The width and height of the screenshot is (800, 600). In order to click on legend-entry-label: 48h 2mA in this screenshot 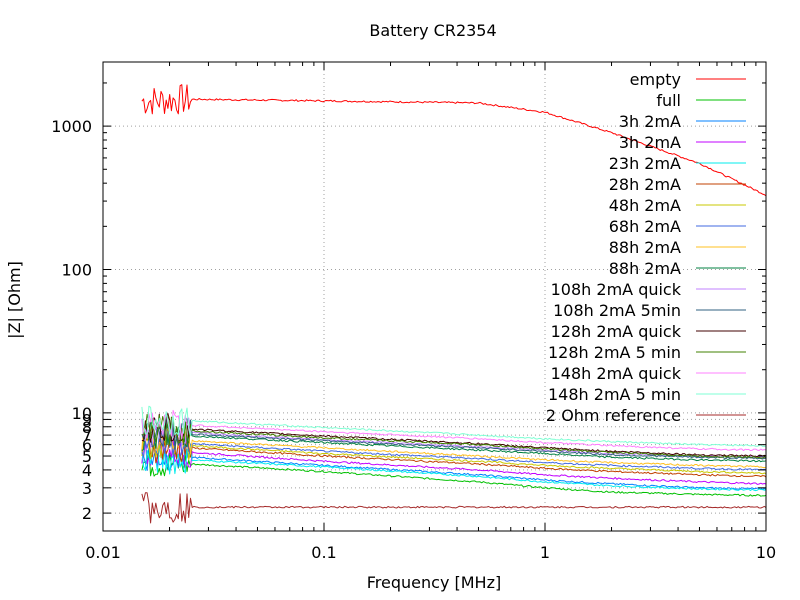, I will do `click(645, 205)`.